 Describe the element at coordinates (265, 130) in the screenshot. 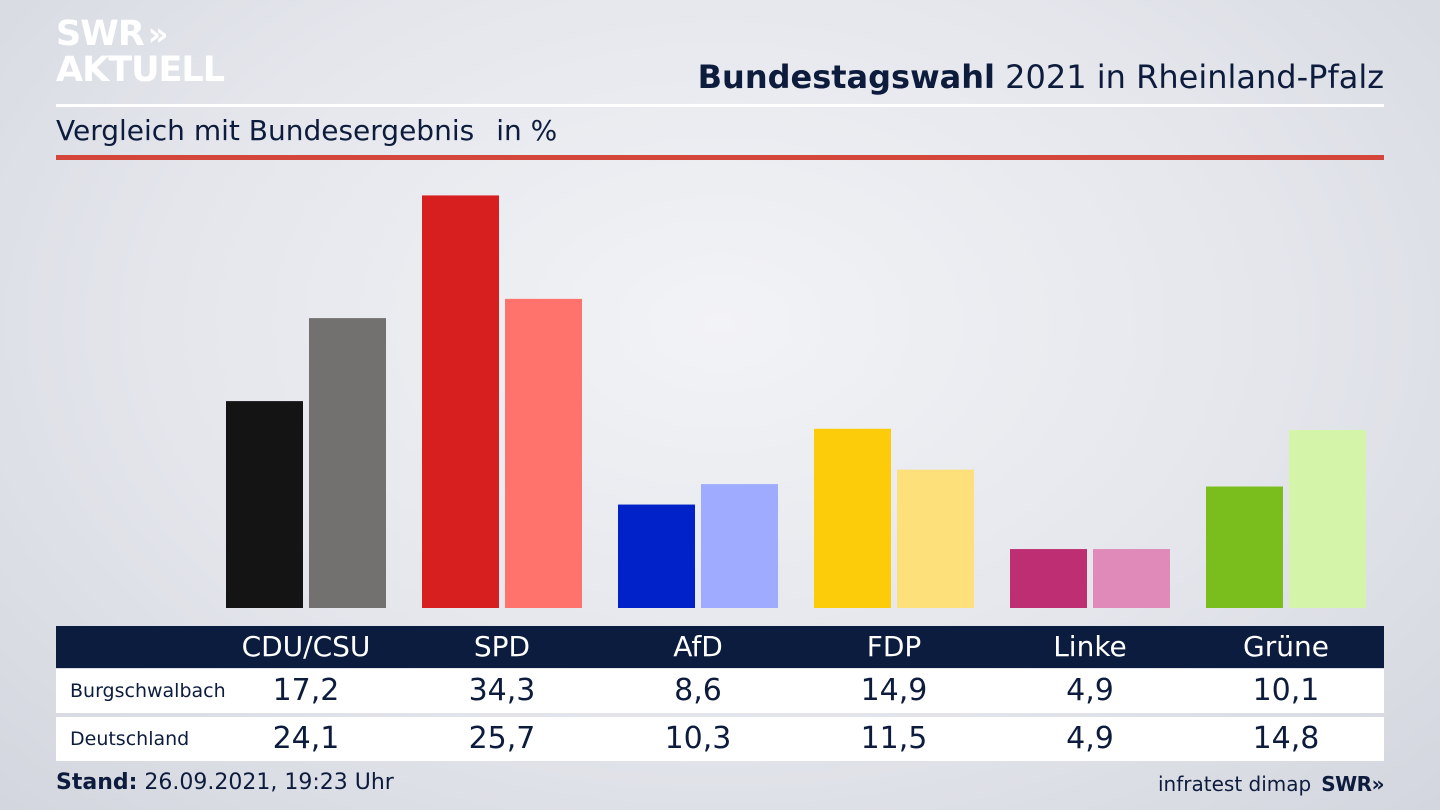

I see `subtitle-text: Vergleich mit Bundesergebnis` at that location.